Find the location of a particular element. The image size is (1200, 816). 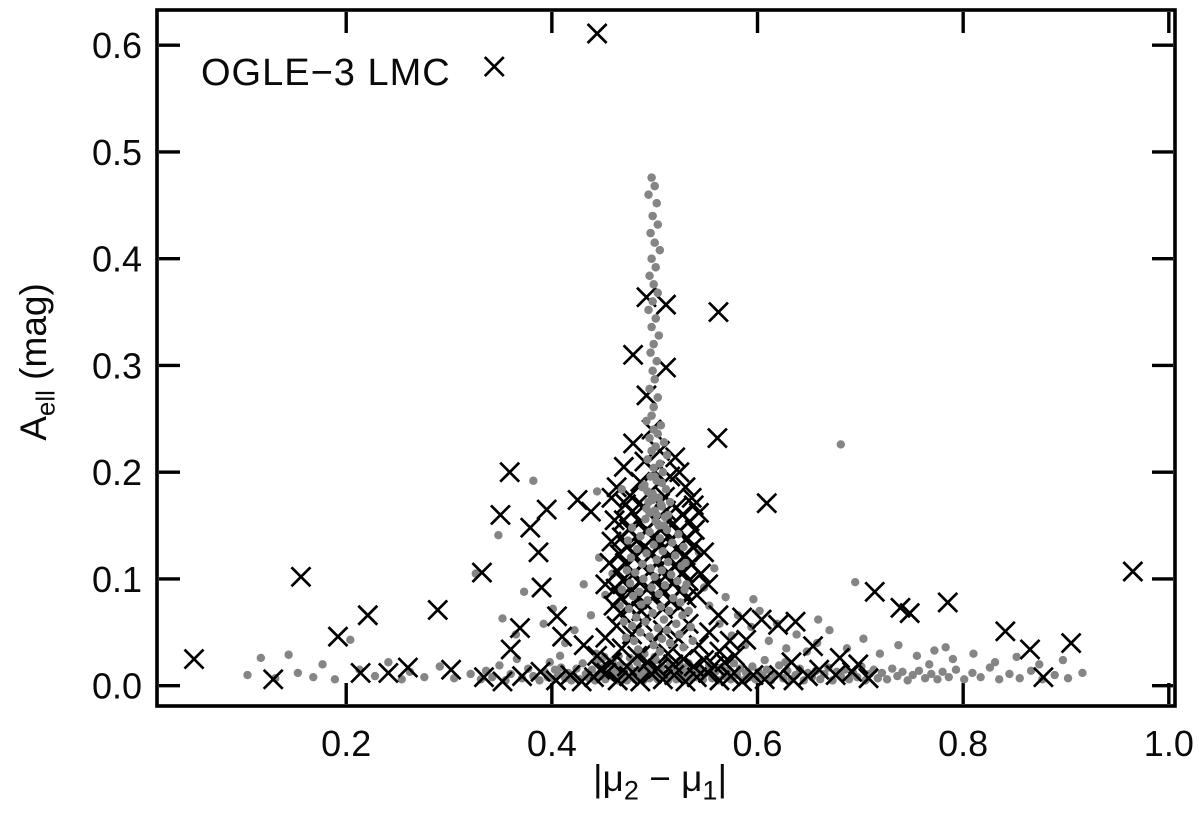

x-tick-label: 0.4 is located at coordinates (552, 743).